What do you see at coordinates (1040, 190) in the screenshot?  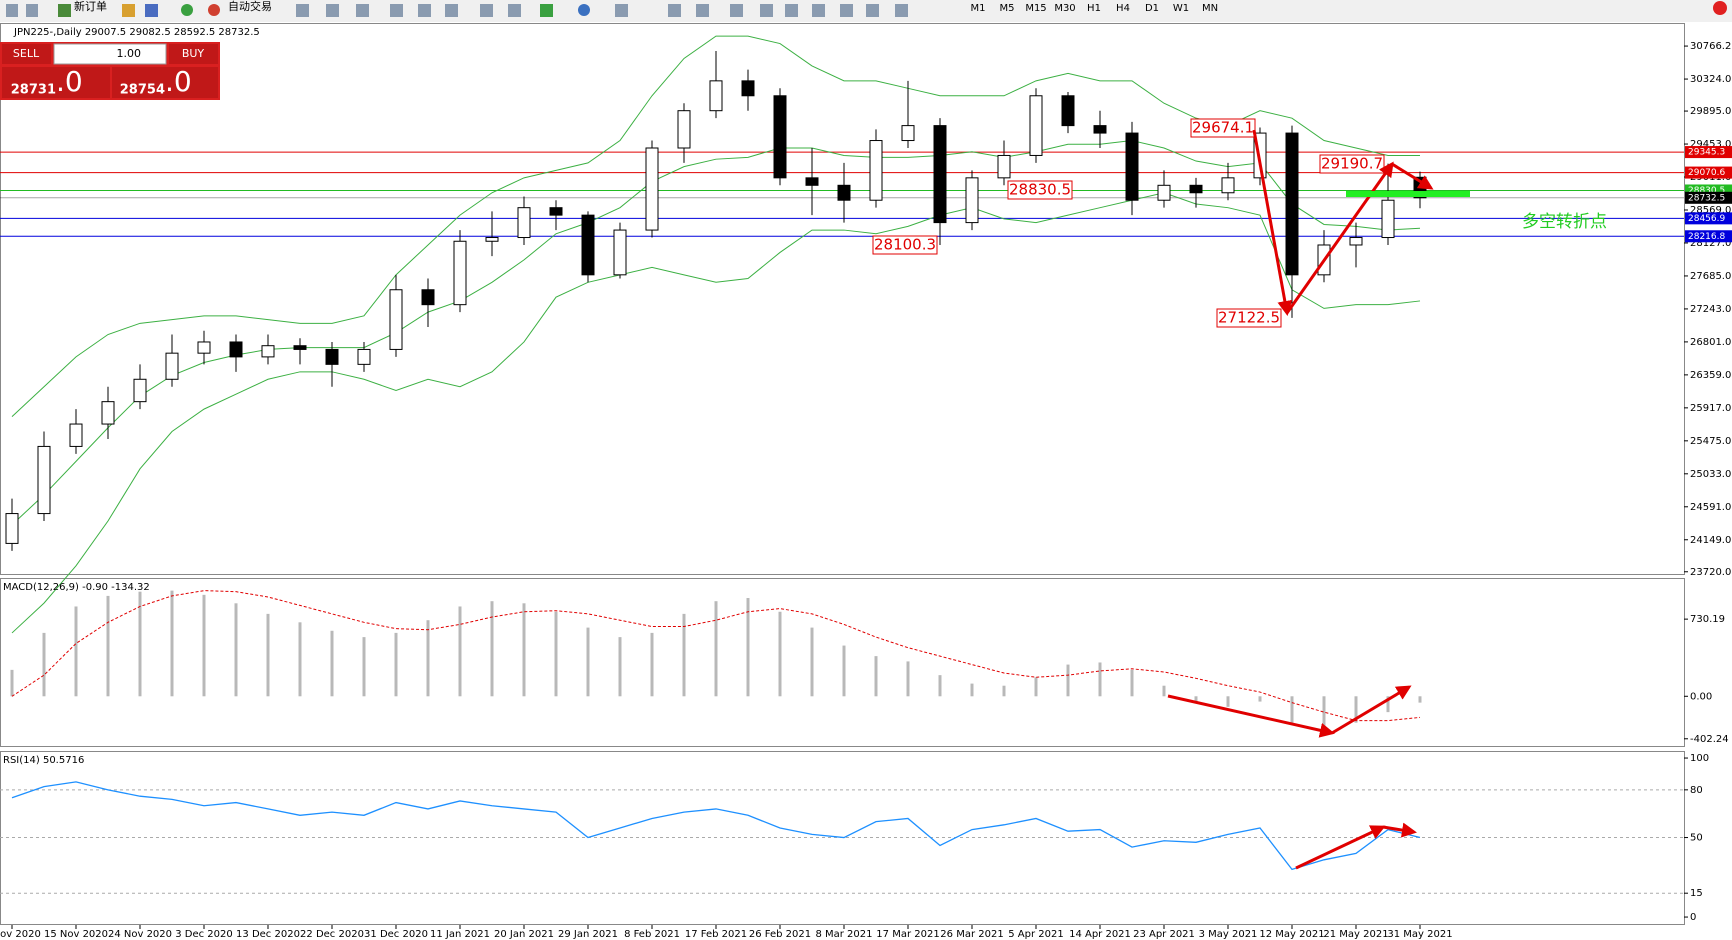 I see `annotation: 28830.5` at bounding box center [1040, 190].